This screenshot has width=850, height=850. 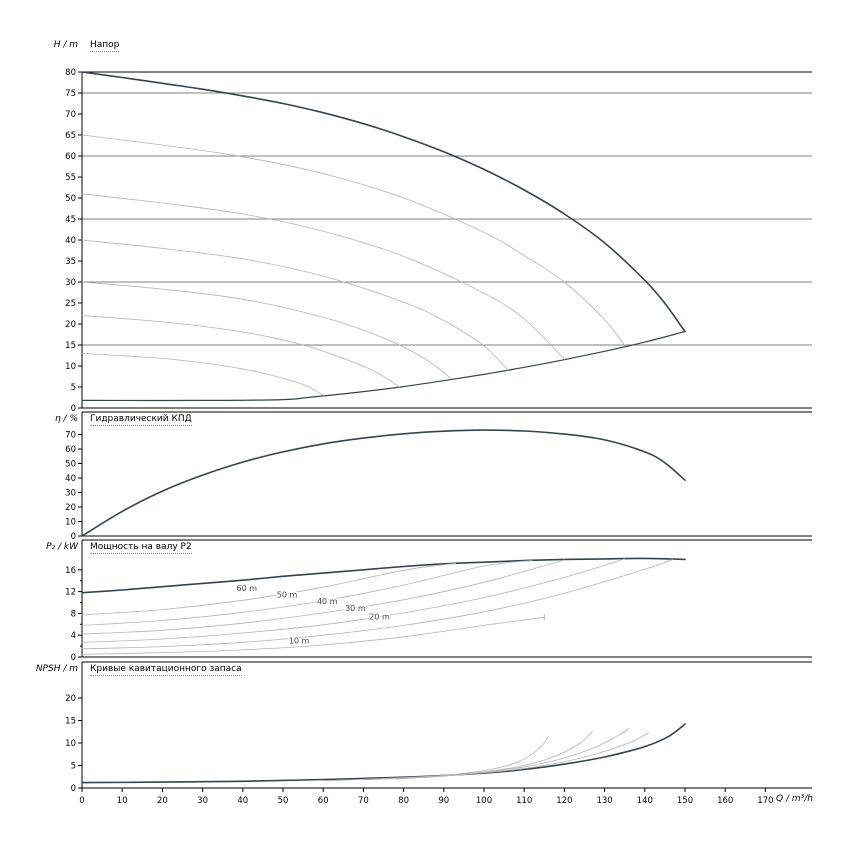 I want to click on curve-efficiency, so click(x=383, y=483).